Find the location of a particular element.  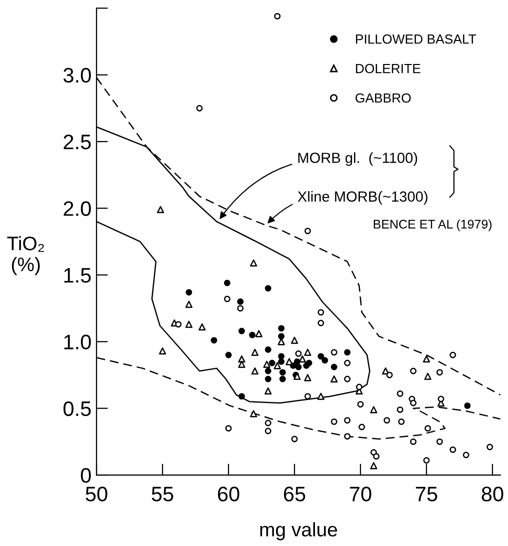

x-tick-label: 60 is located at coordinates (229, 494).